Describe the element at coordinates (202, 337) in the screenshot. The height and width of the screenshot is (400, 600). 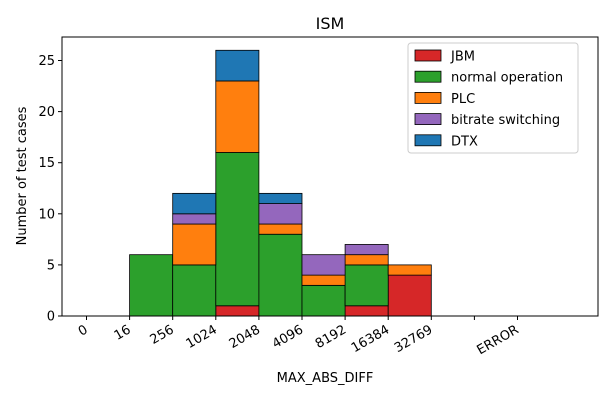
I see `x-tick-label-3: 1024` at that location.